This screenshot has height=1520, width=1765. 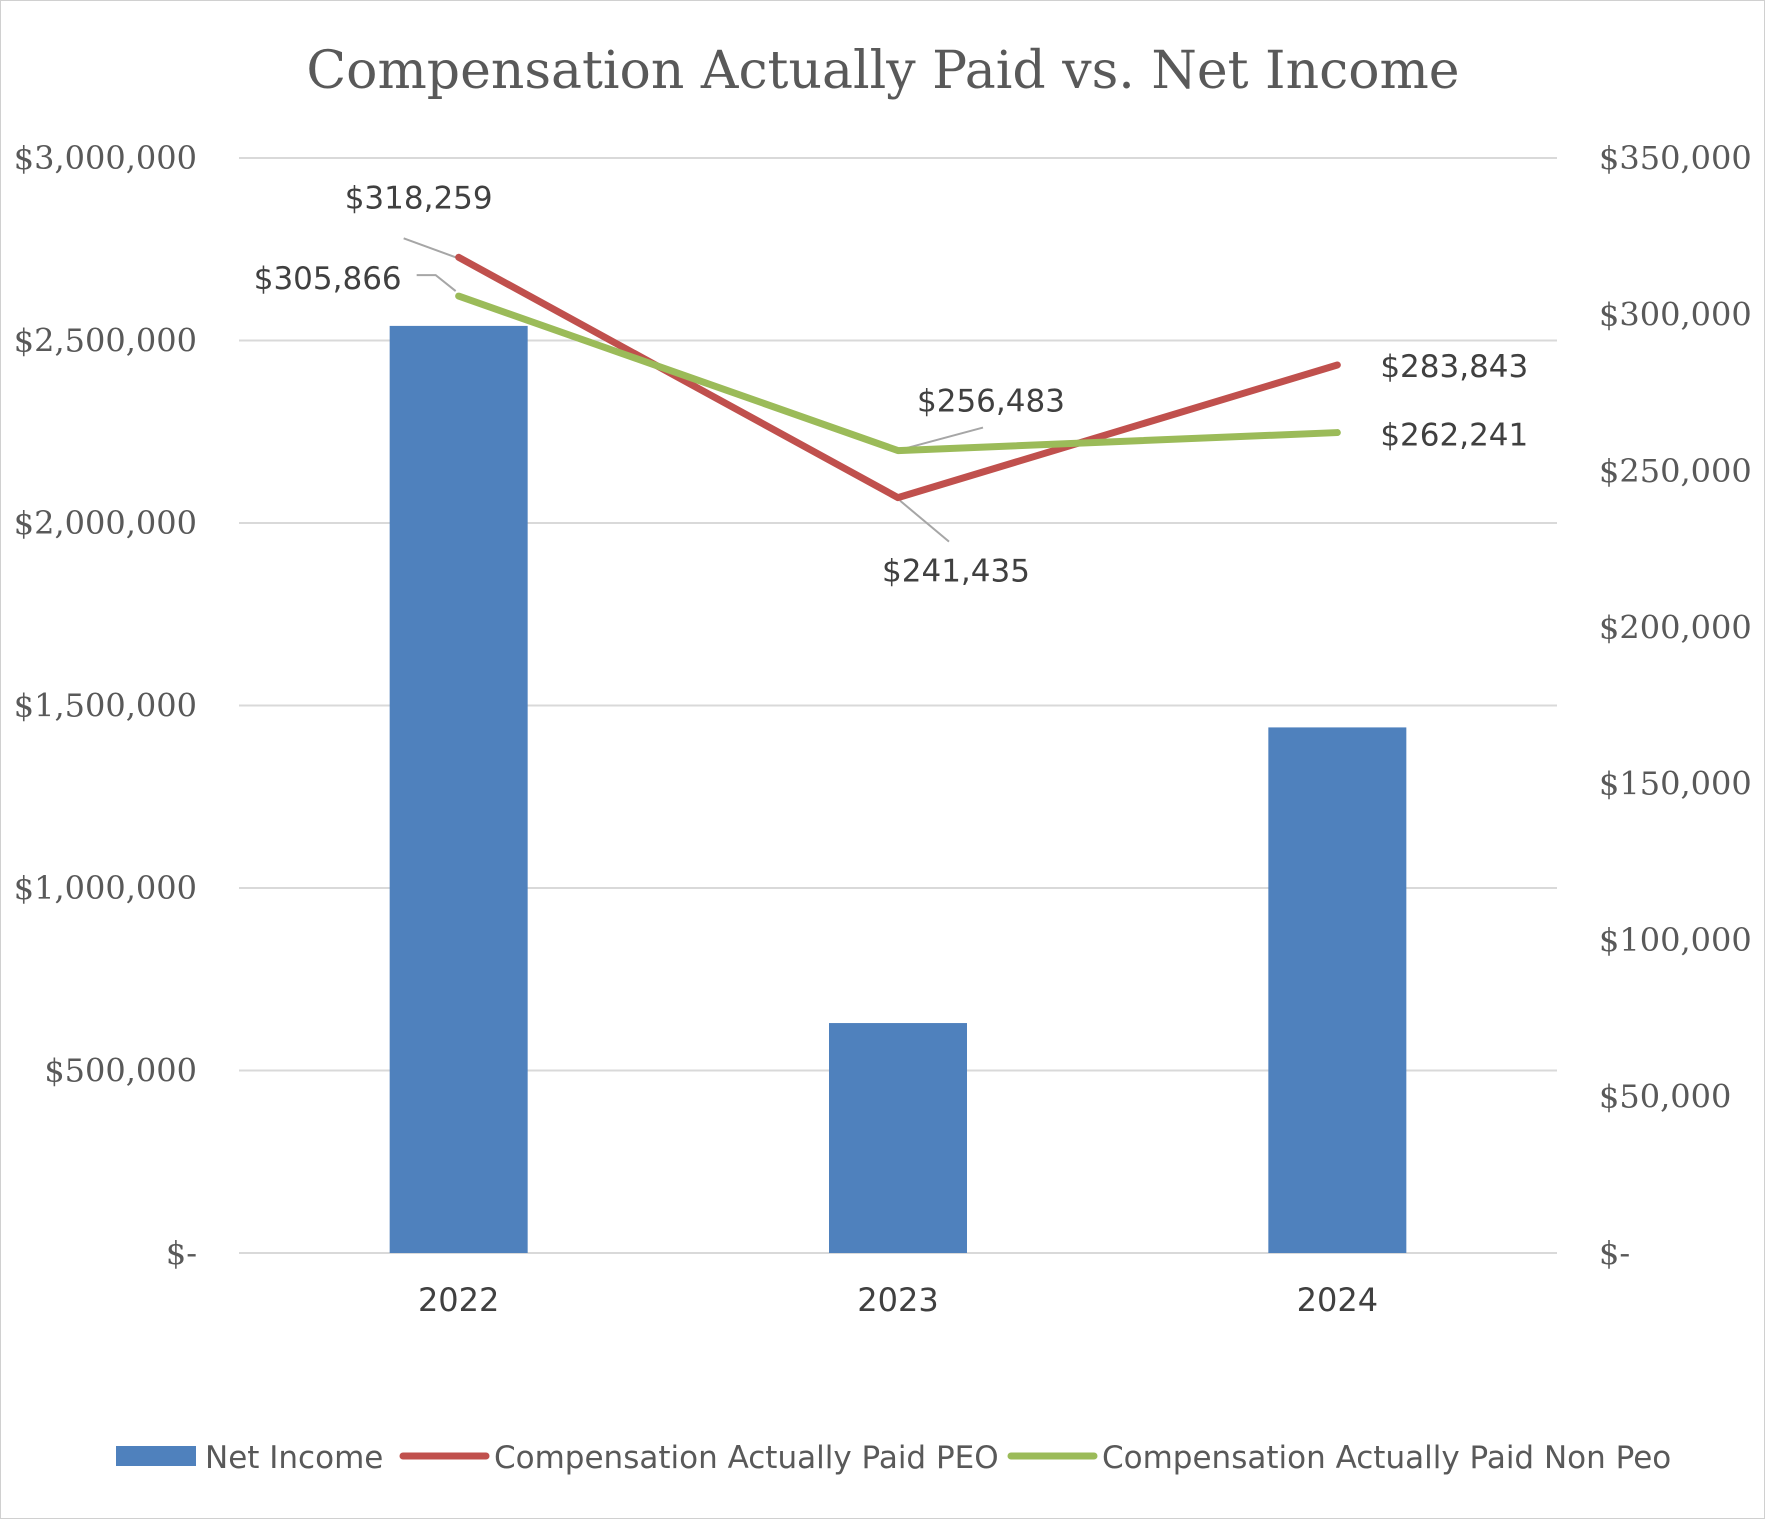 I want to click on right-tick-label: $50,000, so click(x=1665, y=1097).